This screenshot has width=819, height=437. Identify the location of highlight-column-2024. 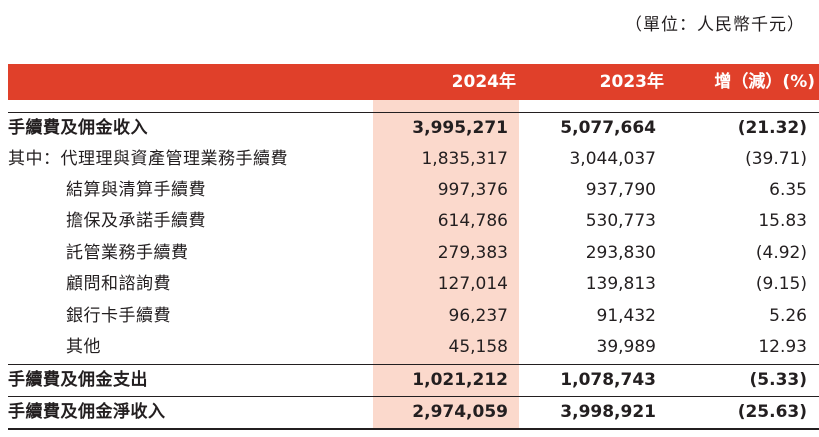
(446, 265).